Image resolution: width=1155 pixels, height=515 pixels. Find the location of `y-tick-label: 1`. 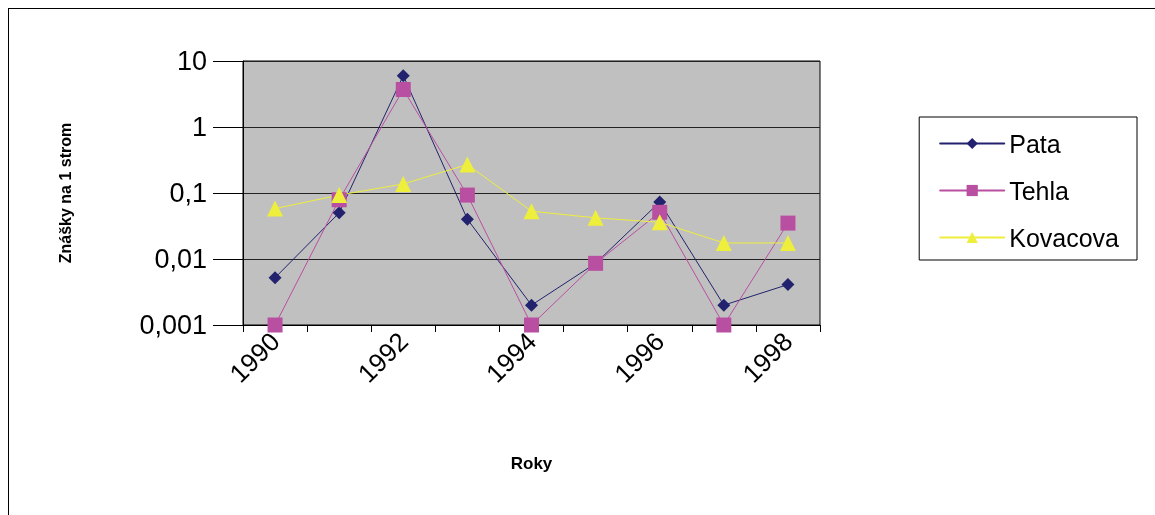

y-tick-label: 1 is located at coordinates (199, 127).